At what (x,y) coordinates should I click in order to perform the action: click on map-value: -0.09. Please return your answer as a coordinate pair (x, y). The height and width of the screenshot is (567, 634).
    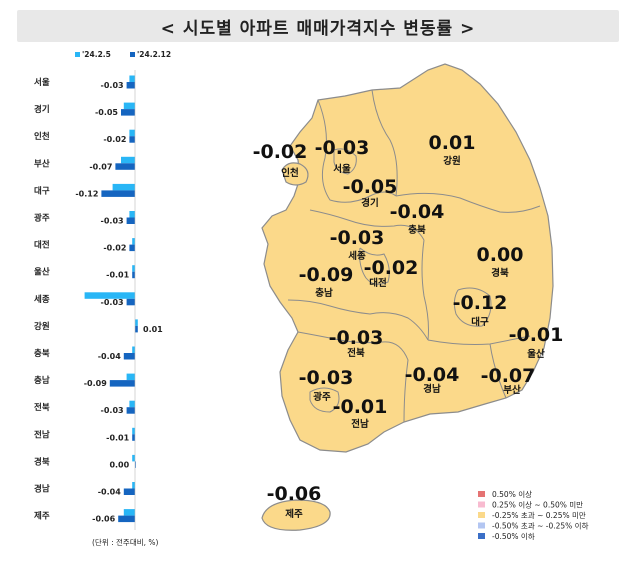
    Looking at the image, I should click on (326, 275).